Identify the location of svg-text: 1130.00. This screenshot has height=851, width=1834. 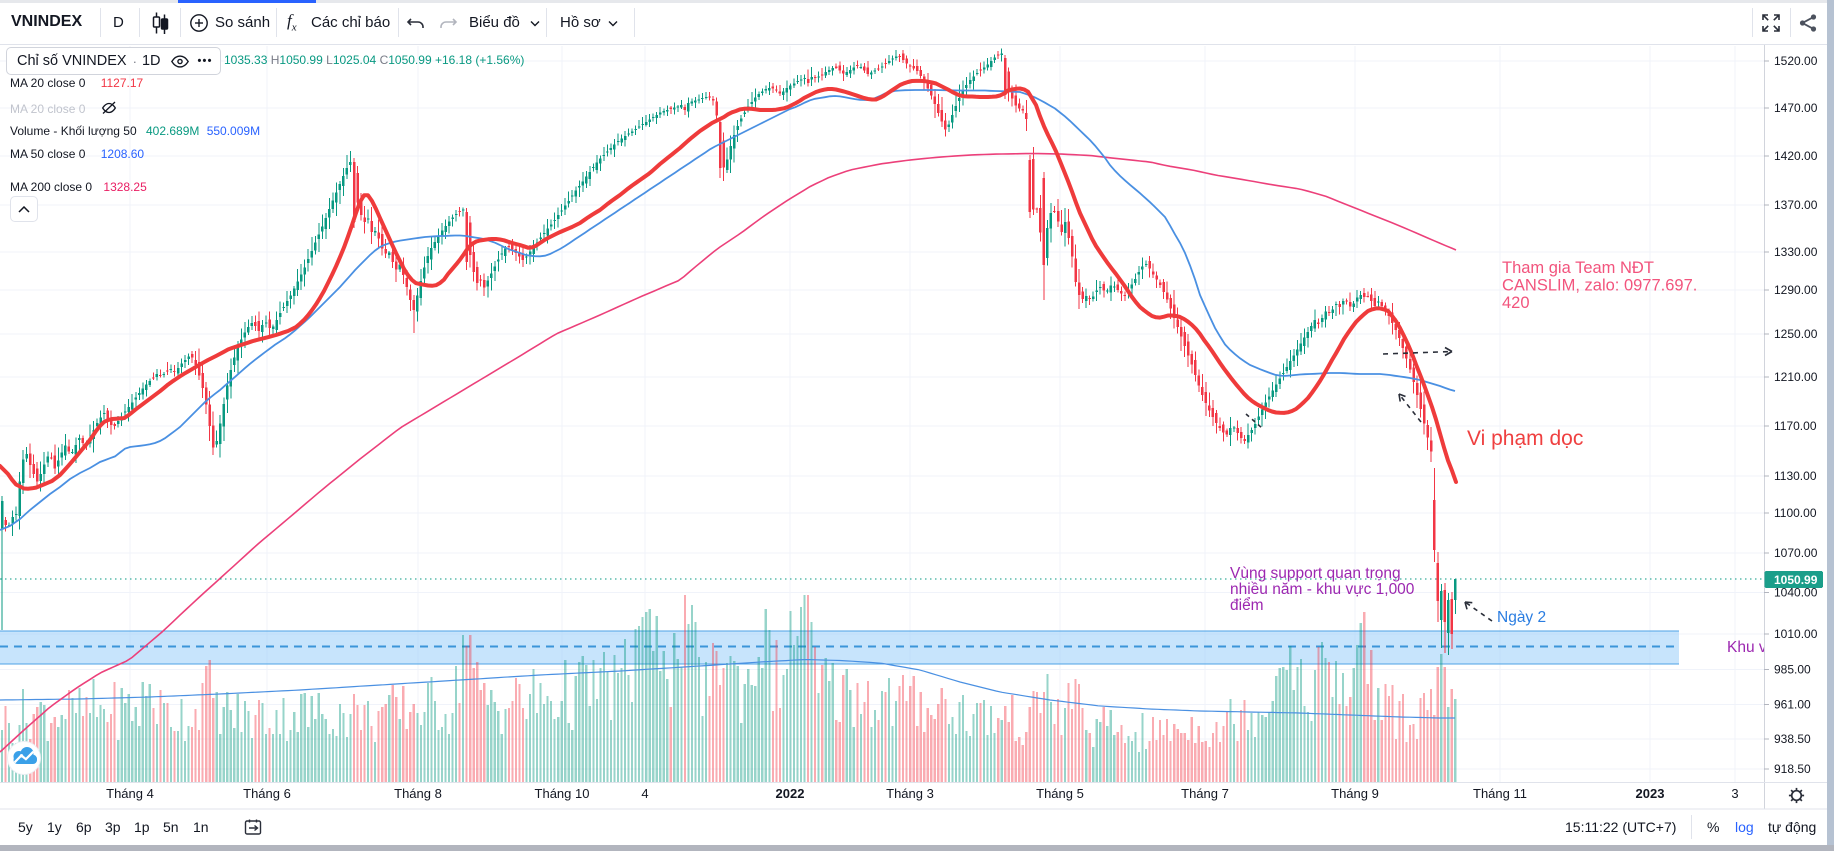
(1795, 476).